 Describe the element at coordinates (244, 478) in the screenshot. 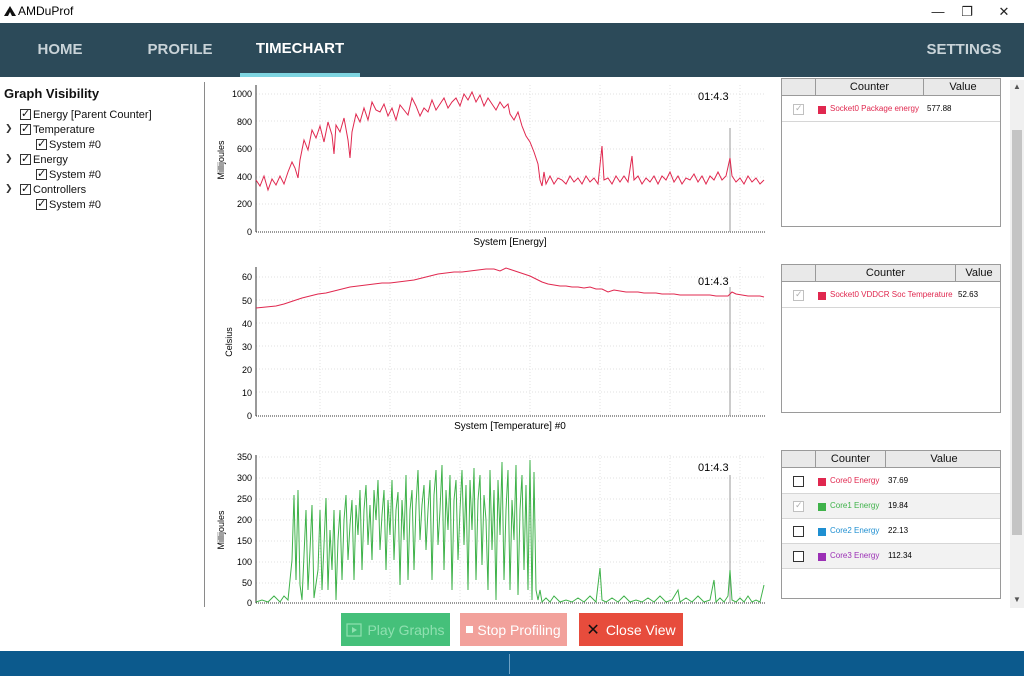

I see `y-tick-label: 300` at that location.